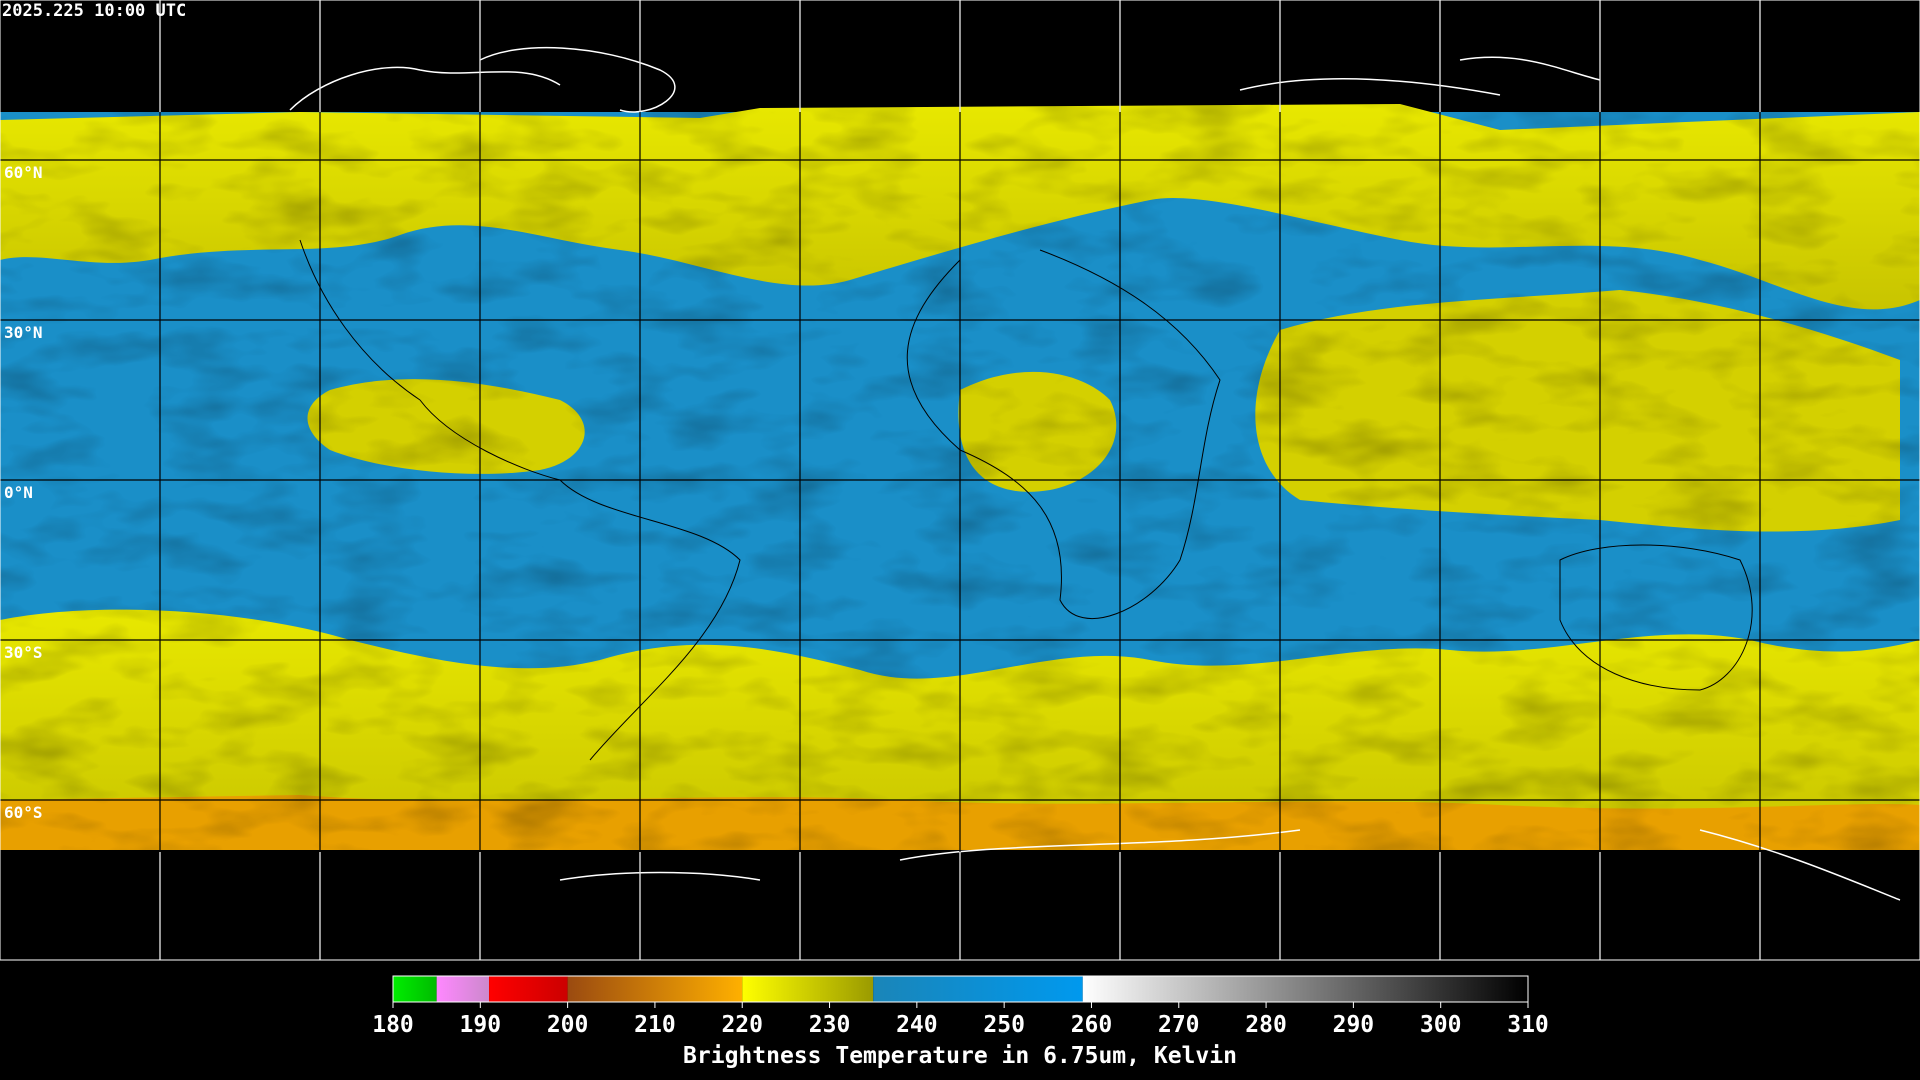  I want to click on latitude-label: 30°S, so click(23, 652).